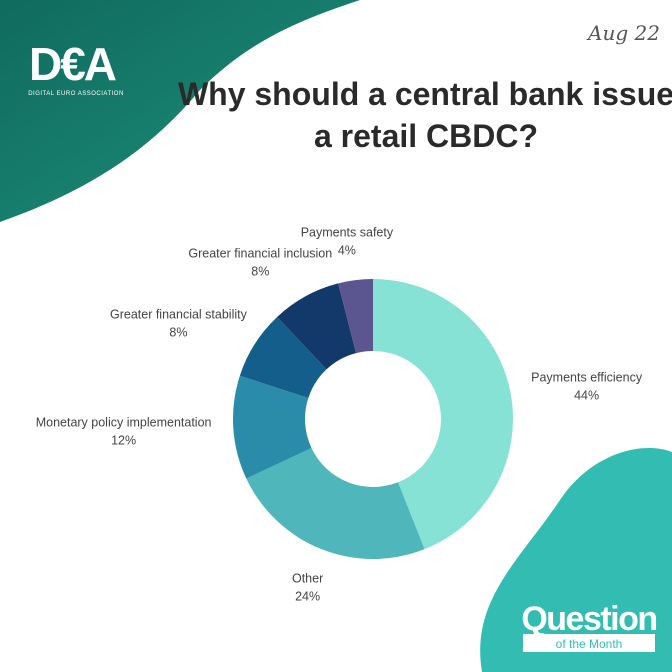  What do you see at coordinates (260, 253) in the screenshot?
I see `slice-label: Greater financial inclusion` at bounding box center [260, 253].